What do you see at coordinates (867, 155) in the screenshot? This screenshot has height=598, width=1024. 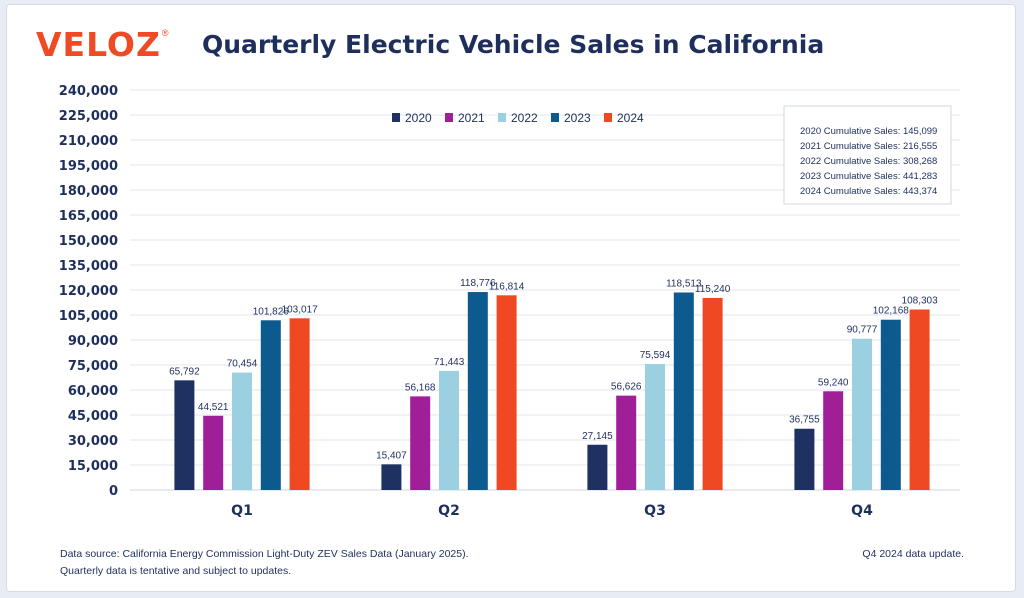 I see `cumulative-sales-box` at bounding box center [867, 155].